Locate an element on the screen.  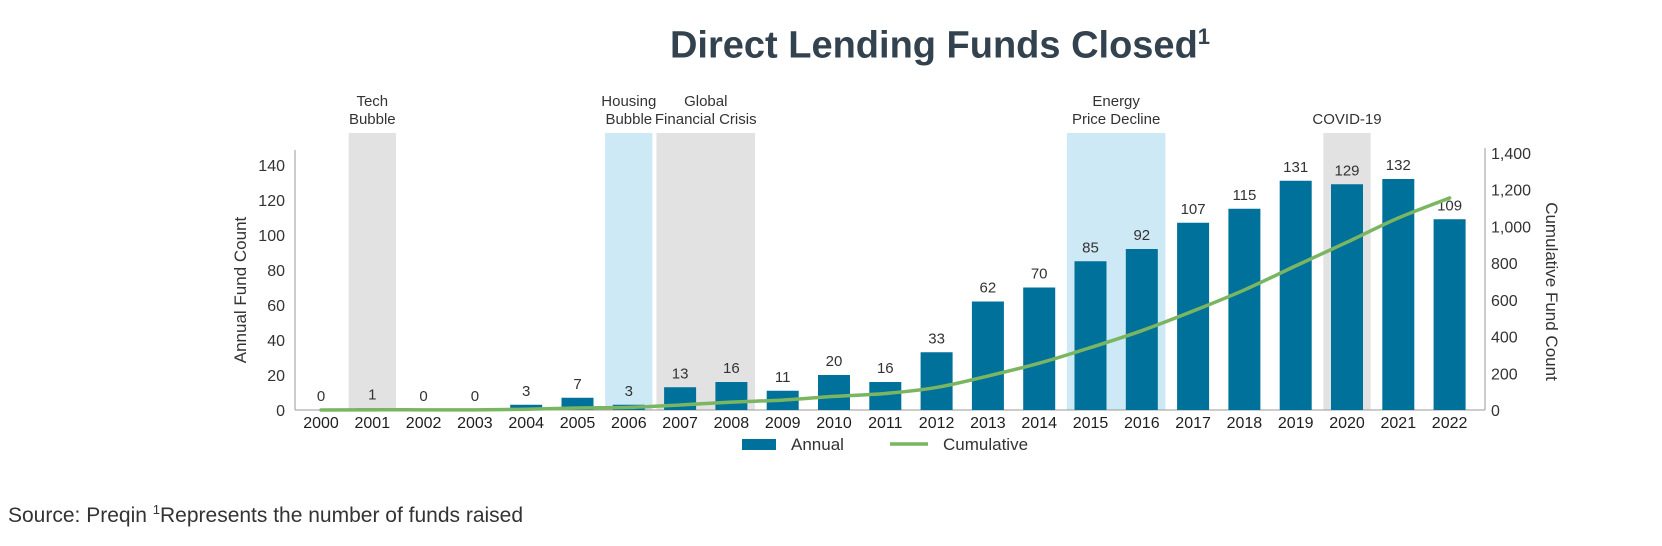
bar-label-2011: 16 is located at coordinates (885, 368).